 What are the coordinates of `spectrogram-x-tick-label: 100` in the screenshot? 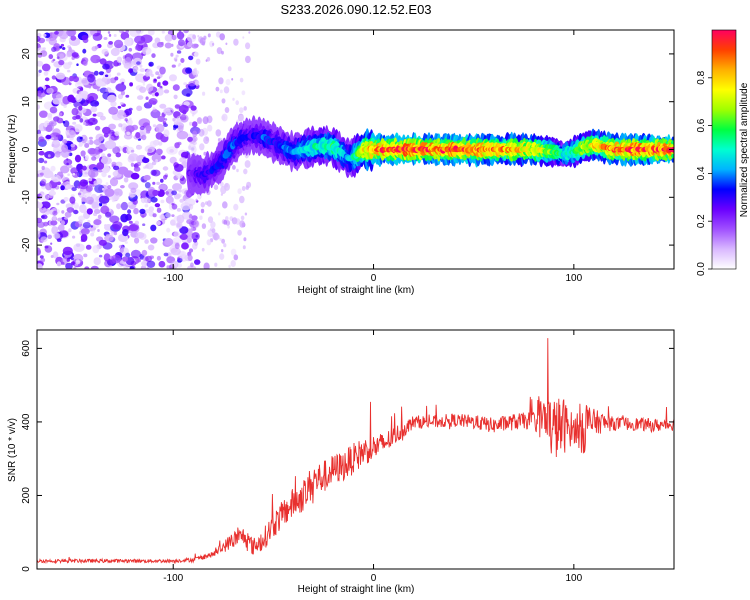 It's located at (573, 278).